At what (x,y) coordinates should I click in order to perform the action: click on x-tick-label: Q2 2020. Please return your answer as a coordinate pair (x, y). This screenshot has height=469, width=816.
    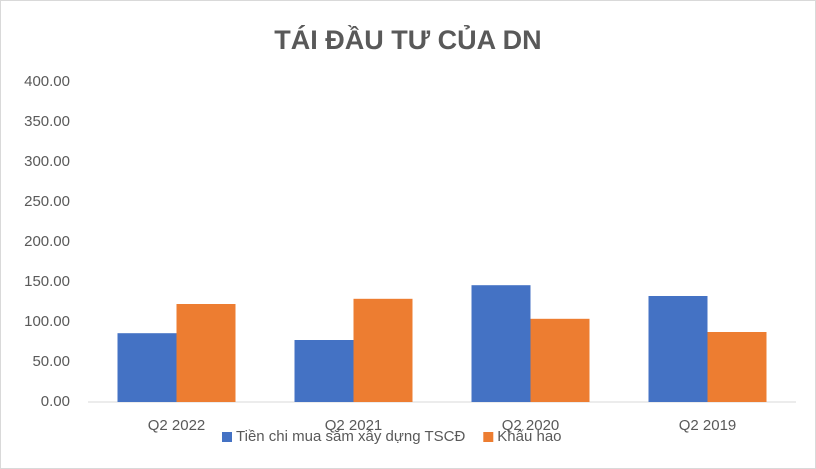
    Looking at the image, I should click on (531, 425).